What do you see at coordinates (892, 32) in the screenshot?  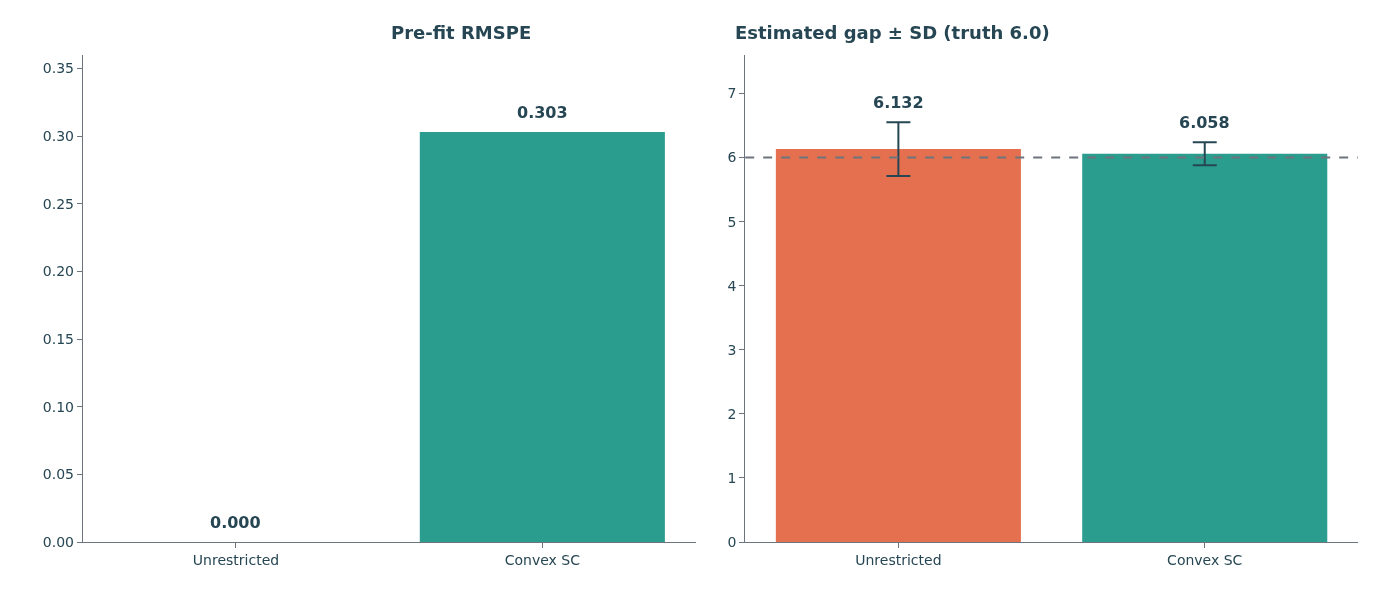 I see `chart-title: Estimated gap ± SD (truth 6.0)` at bounding box center [892, 32].